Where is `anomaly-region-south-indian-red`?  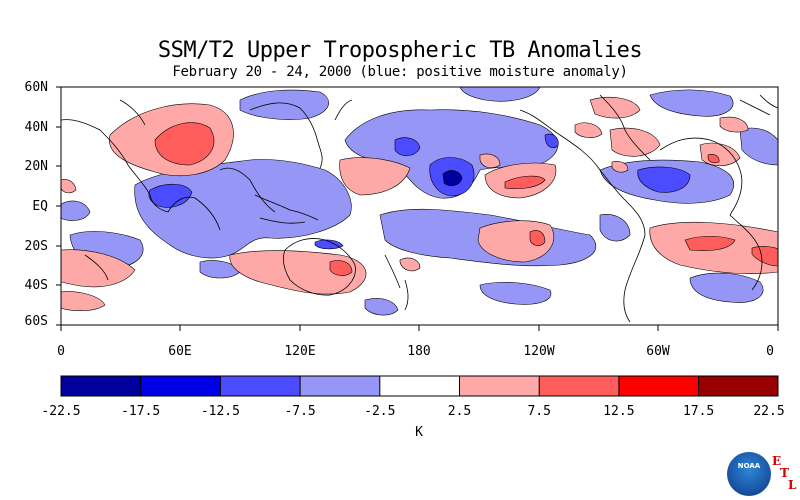
anomaly-region-south-indian-red is located at coordinates (98, 268).